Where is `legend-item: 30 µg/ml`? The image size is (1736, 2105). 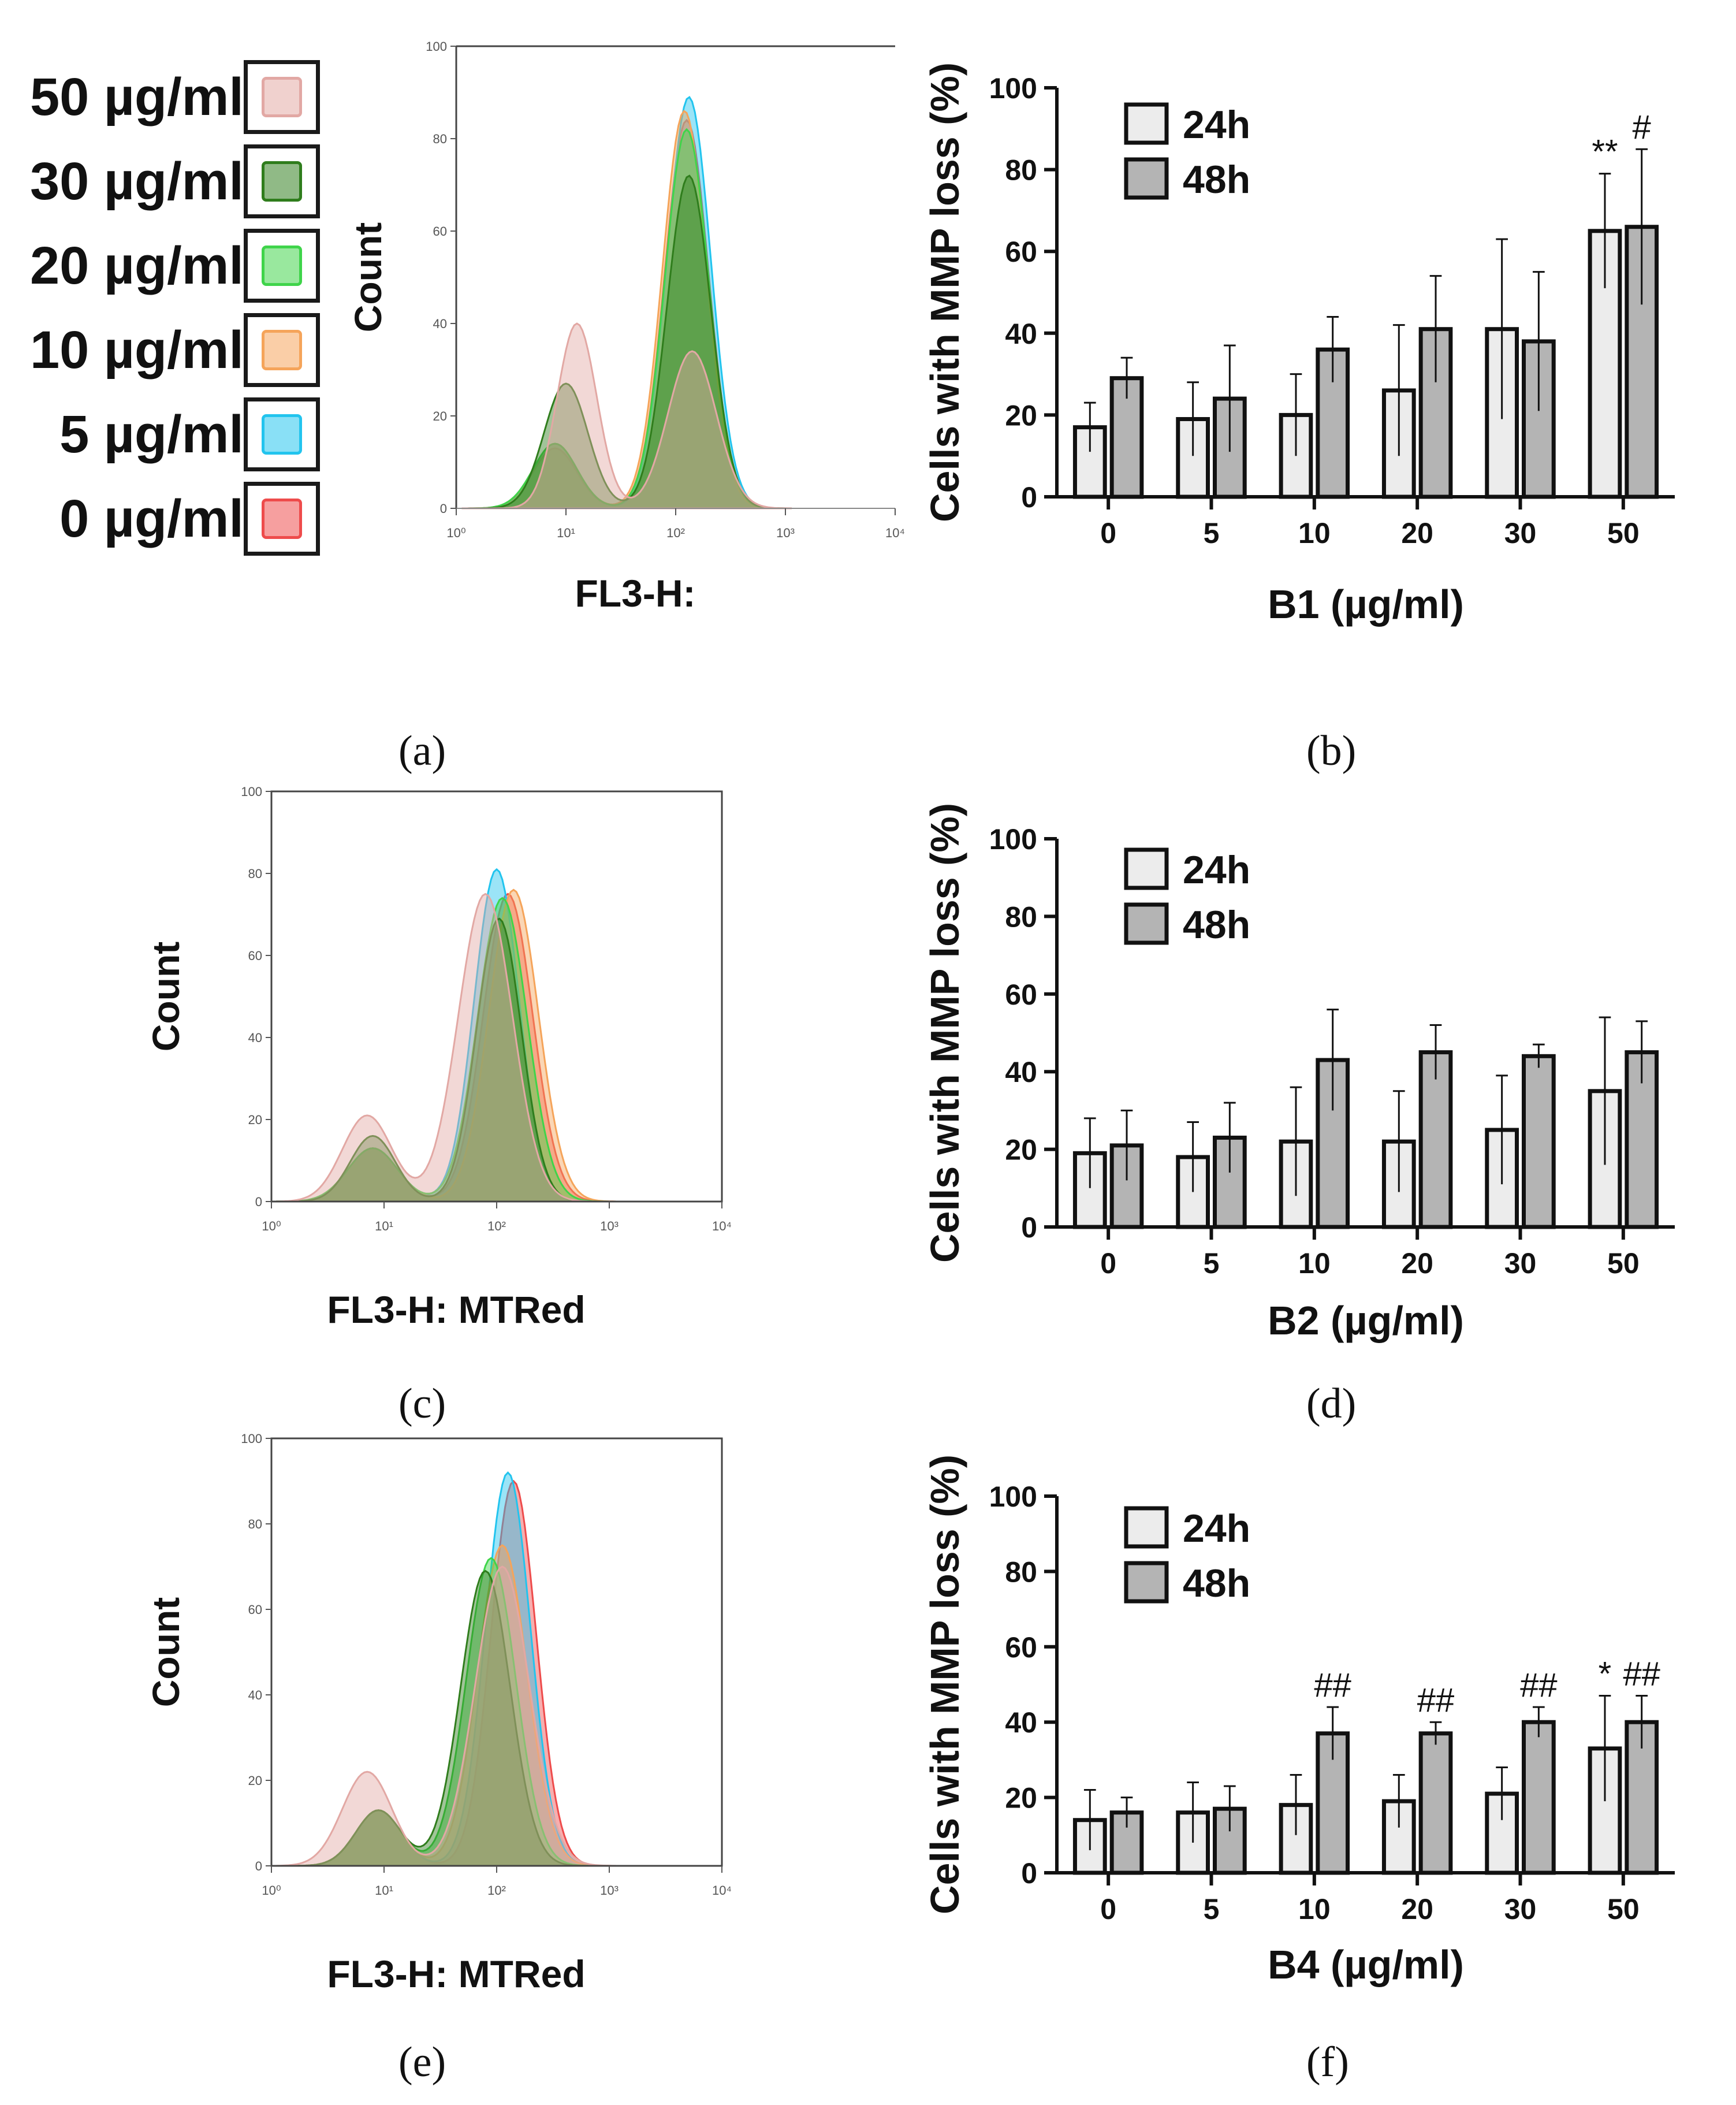 legend-item: 30 µg/ml is located at coordinates (162, 182).